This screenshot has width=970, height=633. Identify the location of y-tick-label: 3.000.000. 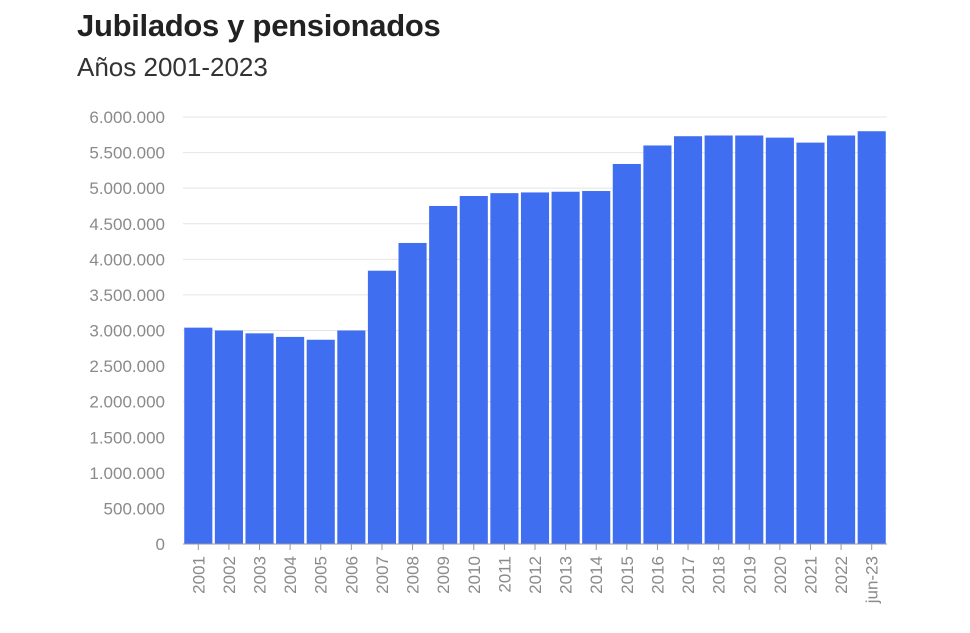
(127, 331).